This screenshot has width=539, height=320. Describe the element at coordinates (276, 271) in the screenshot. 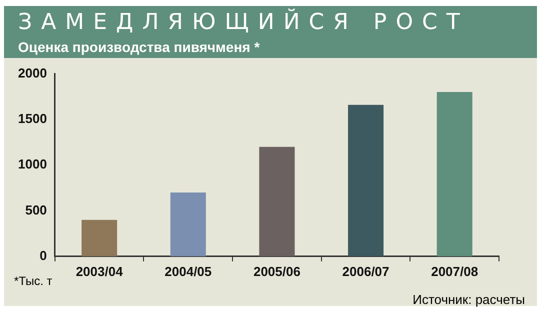

I see `x-tick-label: 2005/06` at that location.